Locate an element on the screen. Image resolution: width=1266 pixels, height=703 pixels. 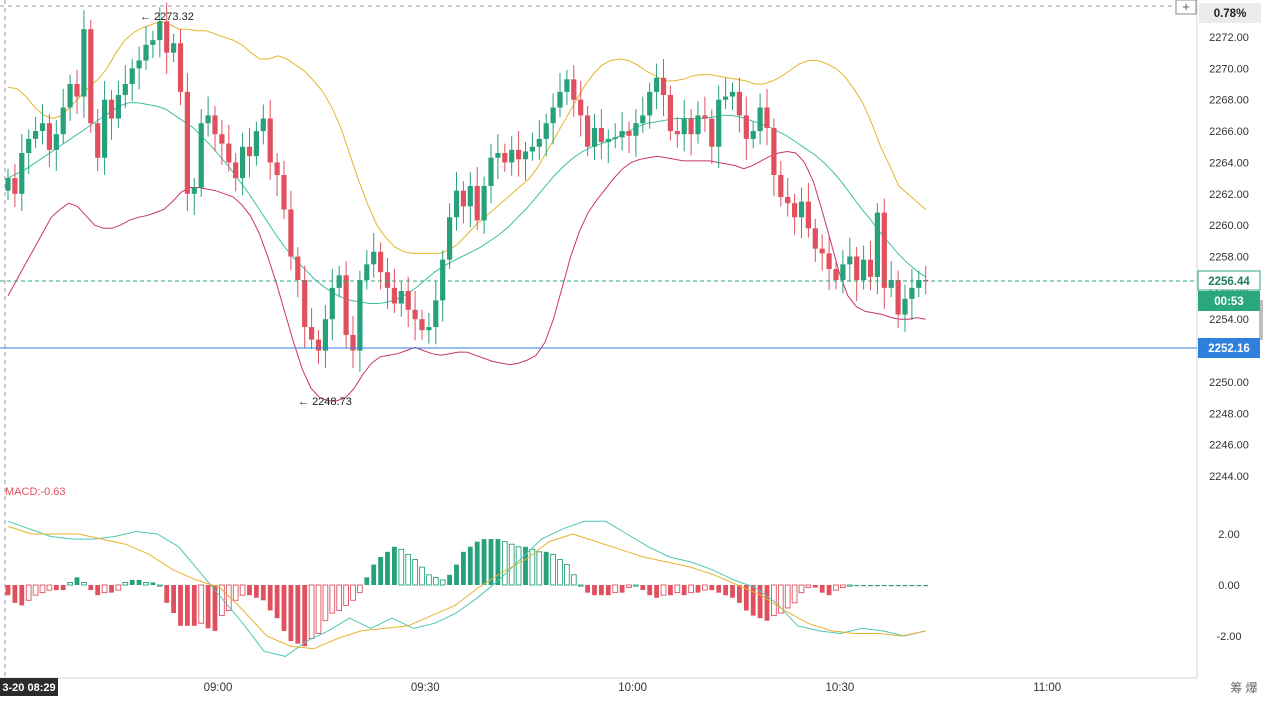
price-tick-2: 2268.00 is located at coordinates (1229, 101).